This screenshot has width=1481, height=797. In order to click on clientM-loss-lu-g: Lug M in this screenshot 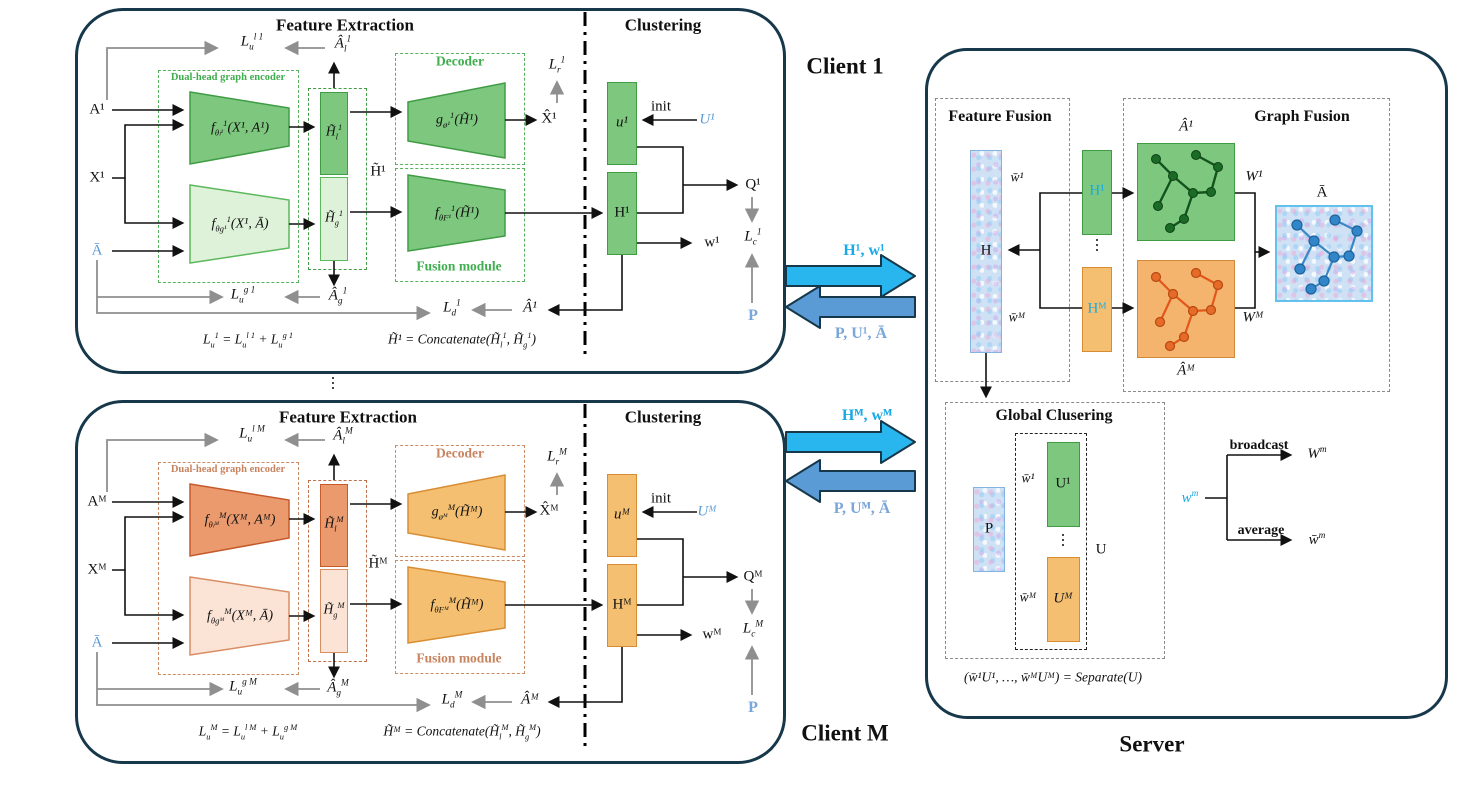, I will do `click(243, 687)`.